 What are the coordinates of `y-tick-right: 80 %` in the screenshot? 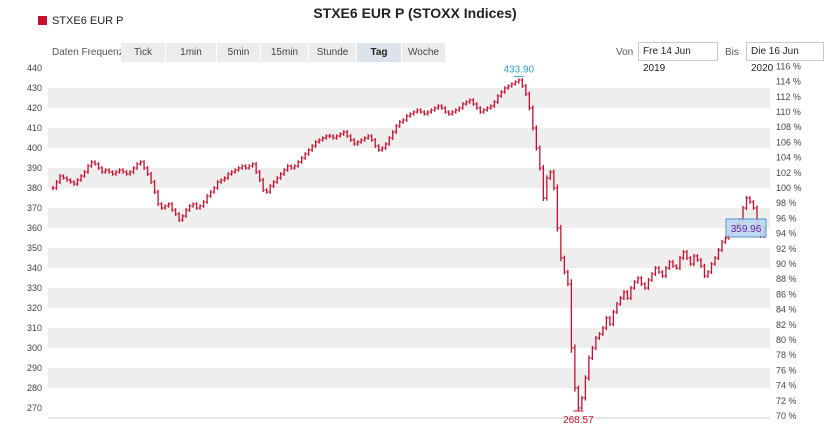 It's located at (786, 340).